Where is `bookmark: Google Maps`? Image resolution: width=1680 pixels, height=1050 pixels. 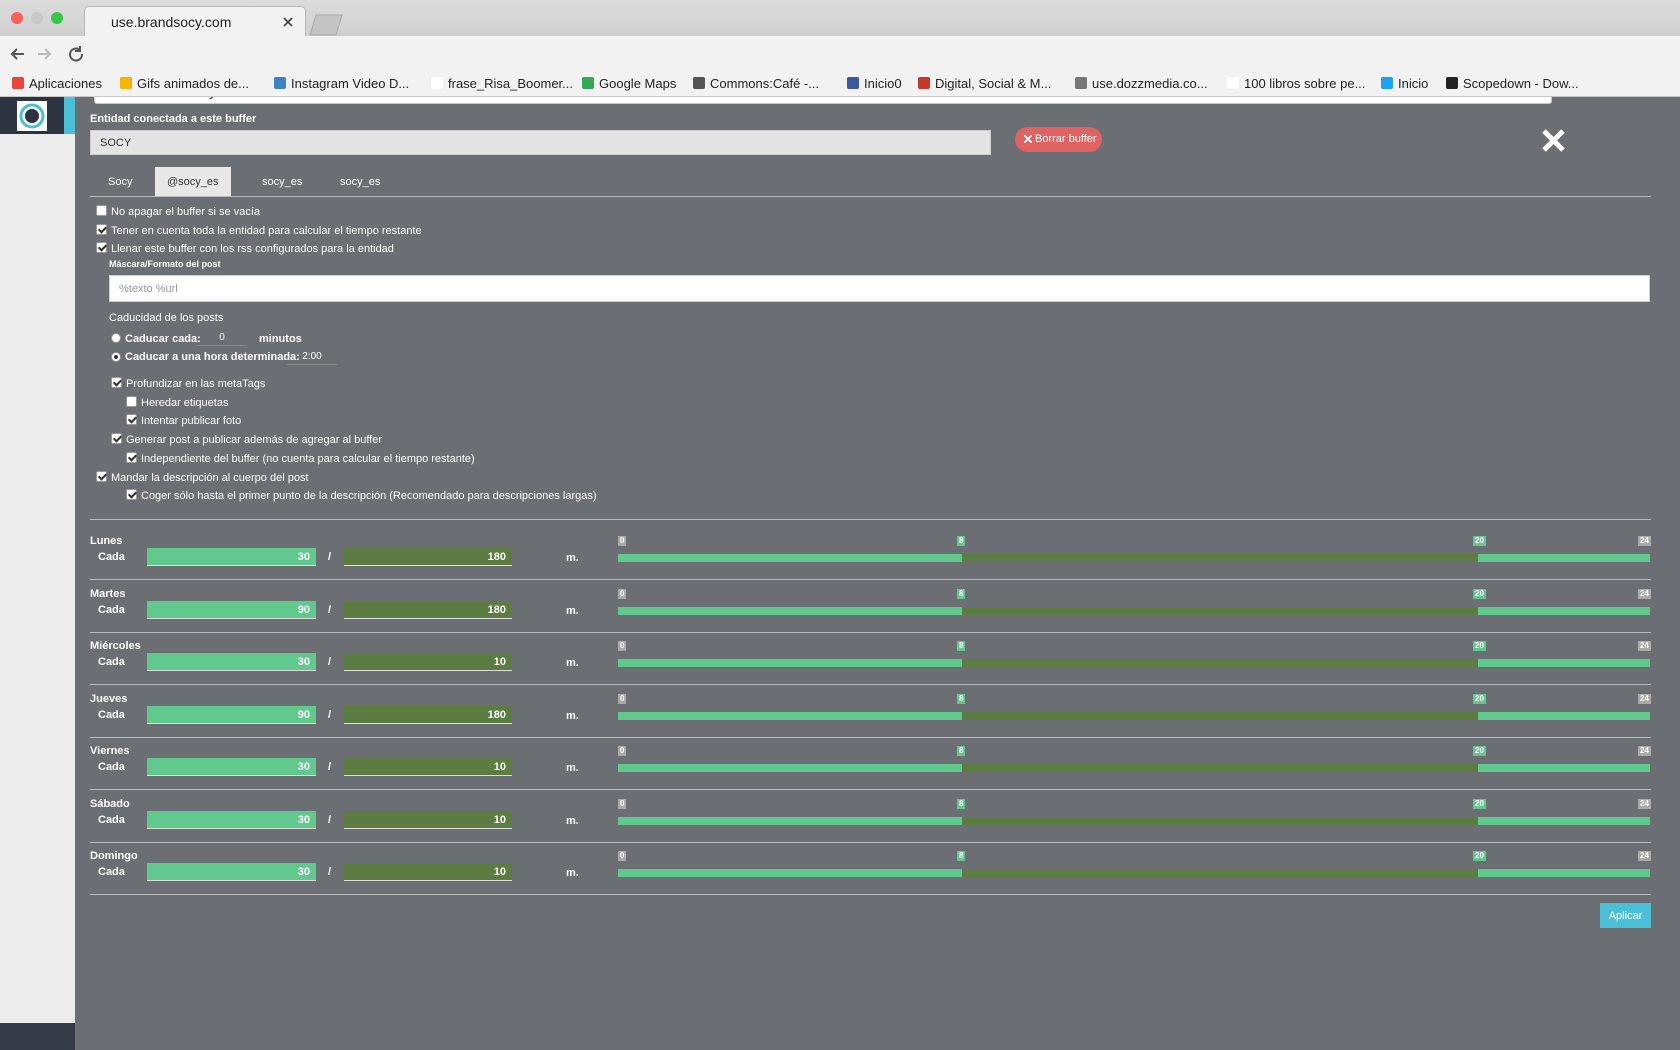 bookmark: Google Maps is located at coordinates (629, 83).